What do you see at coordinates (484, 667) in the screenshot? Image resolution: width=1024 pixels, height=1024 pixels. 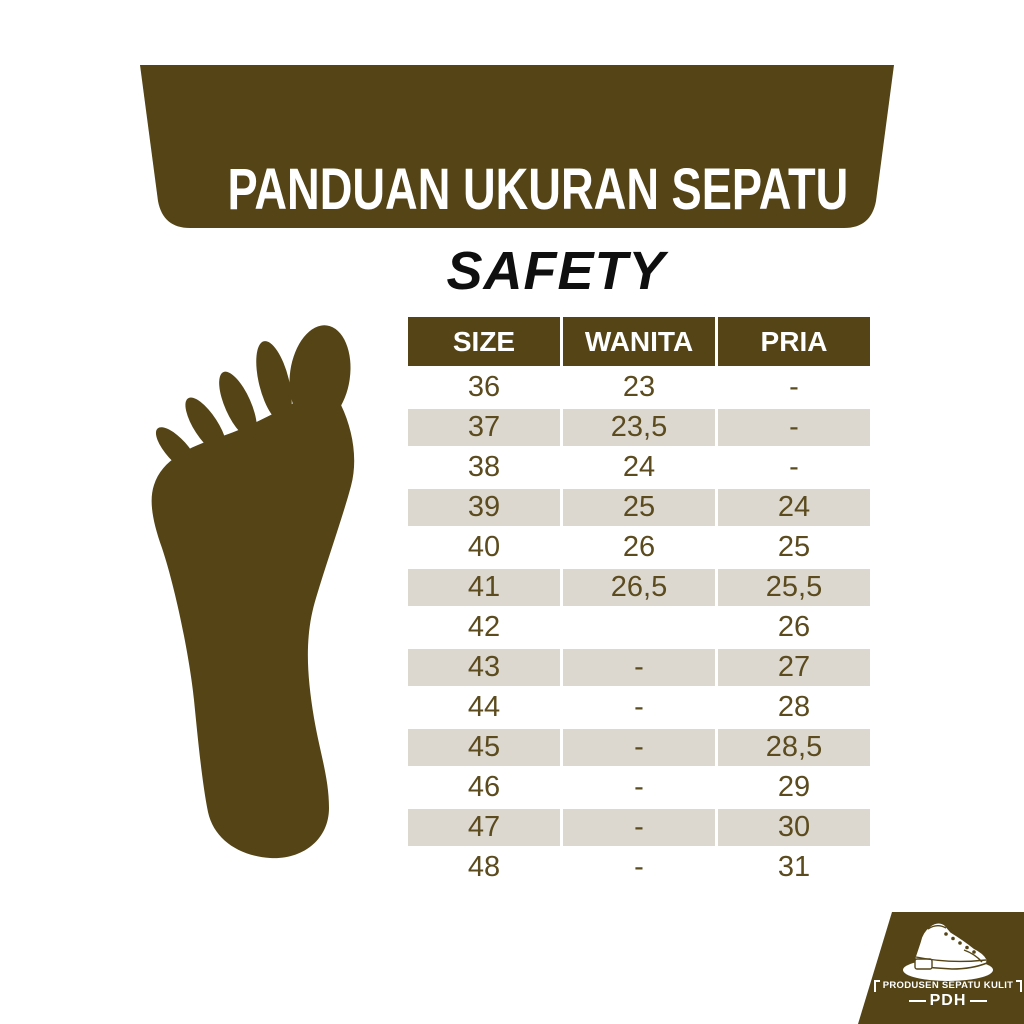 I see `cell-size: 43` at bounding box center [484, 667].